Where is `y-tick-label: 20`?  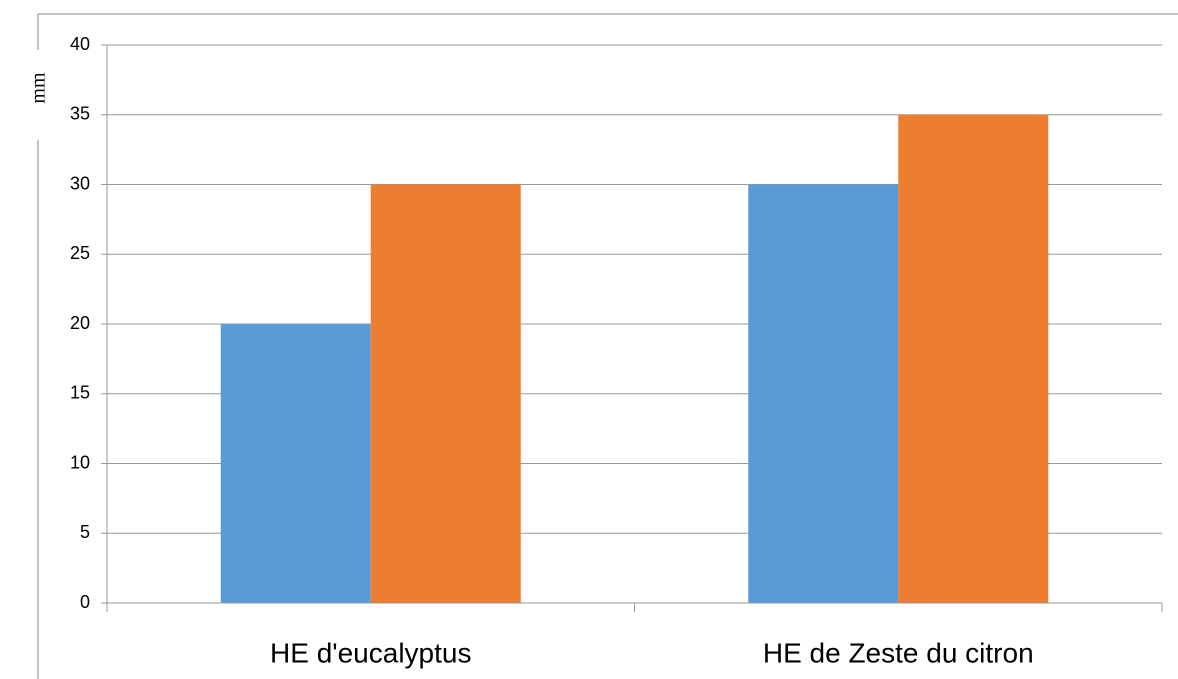 y-tick-label: 20 is located at coordinates (80, 323).